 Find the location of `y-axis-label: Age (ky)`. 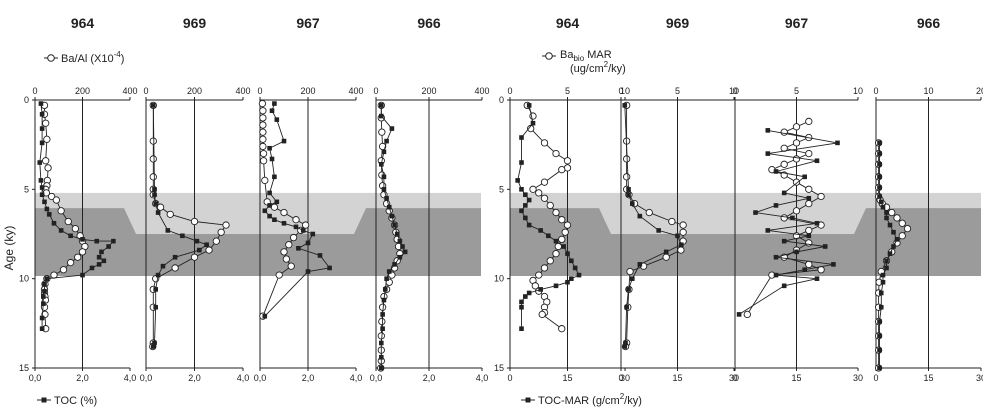

y-axis-label: Age (ky) is located at coordinates (9, 248).